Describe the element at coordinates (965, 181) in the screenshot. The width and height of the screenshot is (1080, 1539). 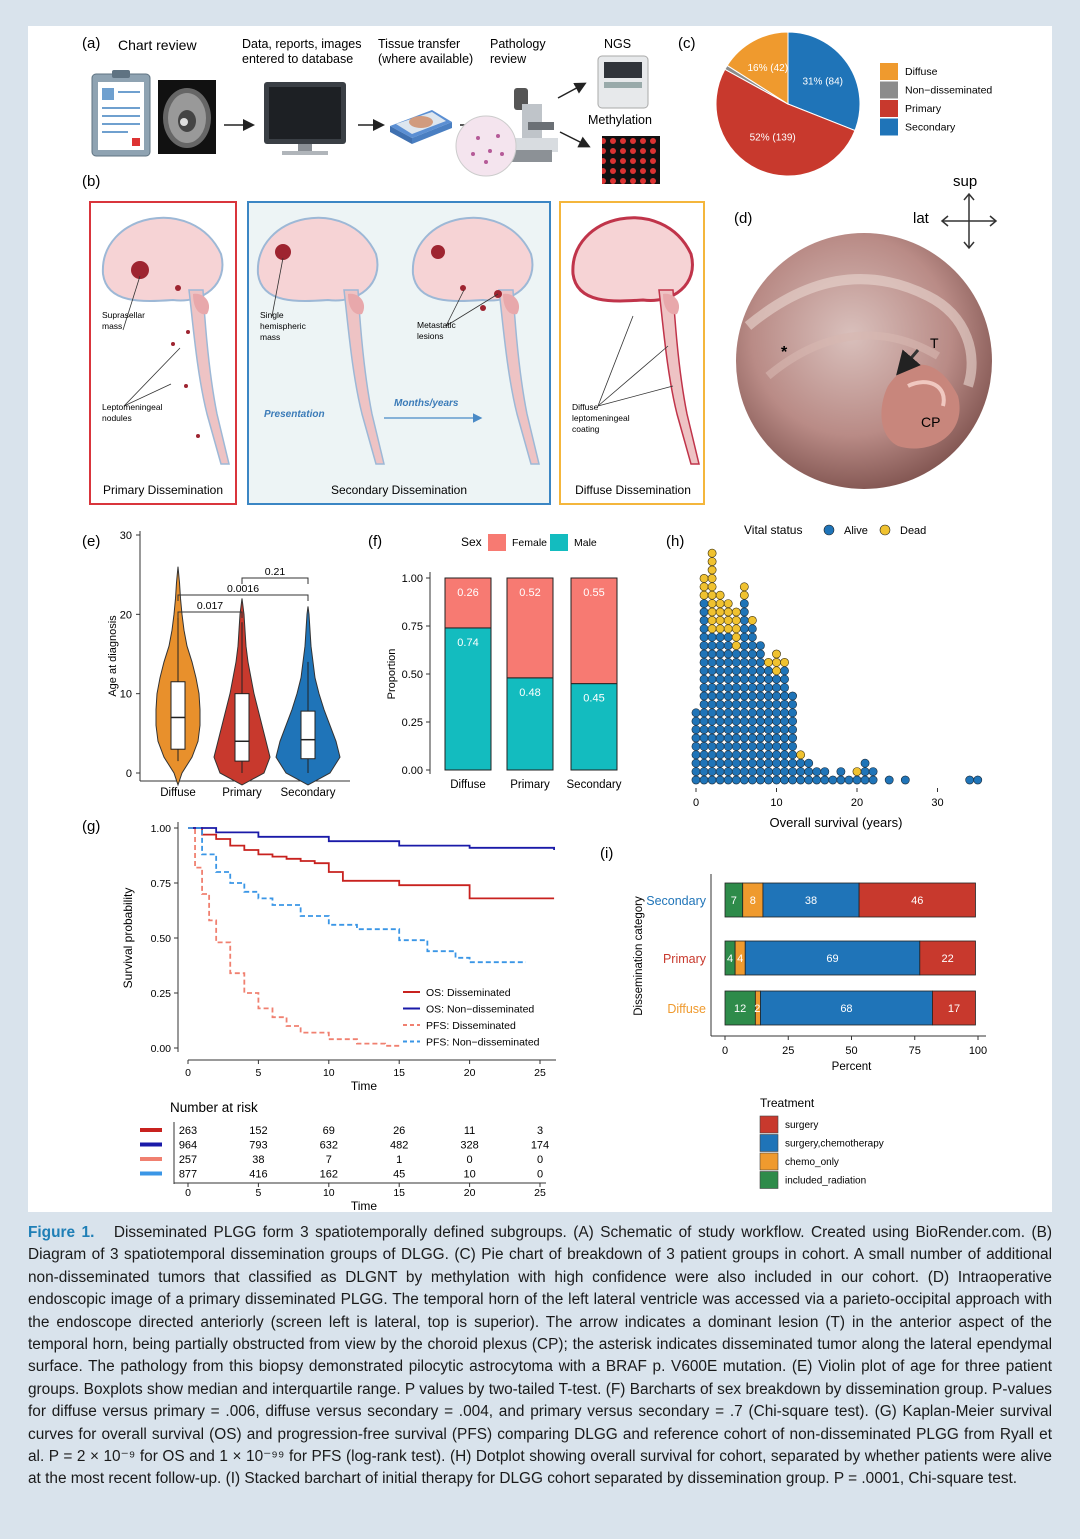
I see `orientation-sup: sup` at that location.